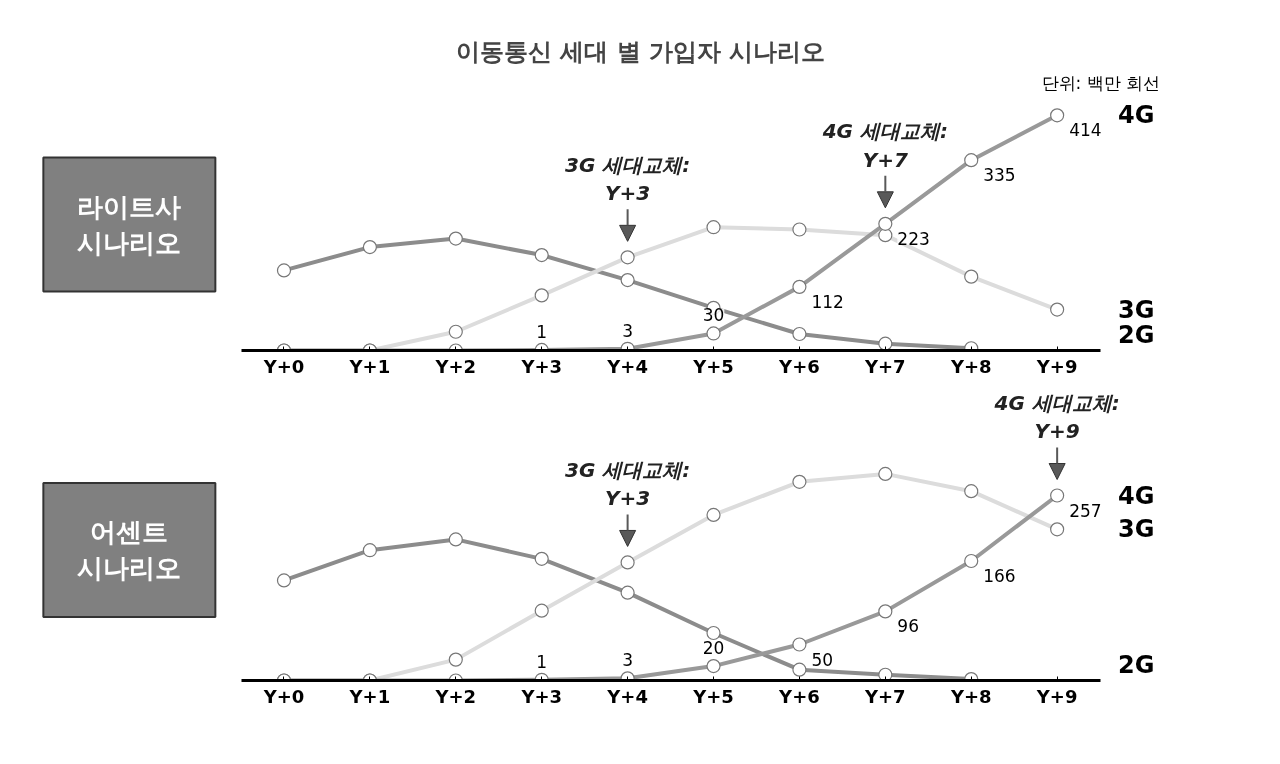 This screenshot has width=1280, height=764. I want to click on data-label: 96, so click(908, 626).